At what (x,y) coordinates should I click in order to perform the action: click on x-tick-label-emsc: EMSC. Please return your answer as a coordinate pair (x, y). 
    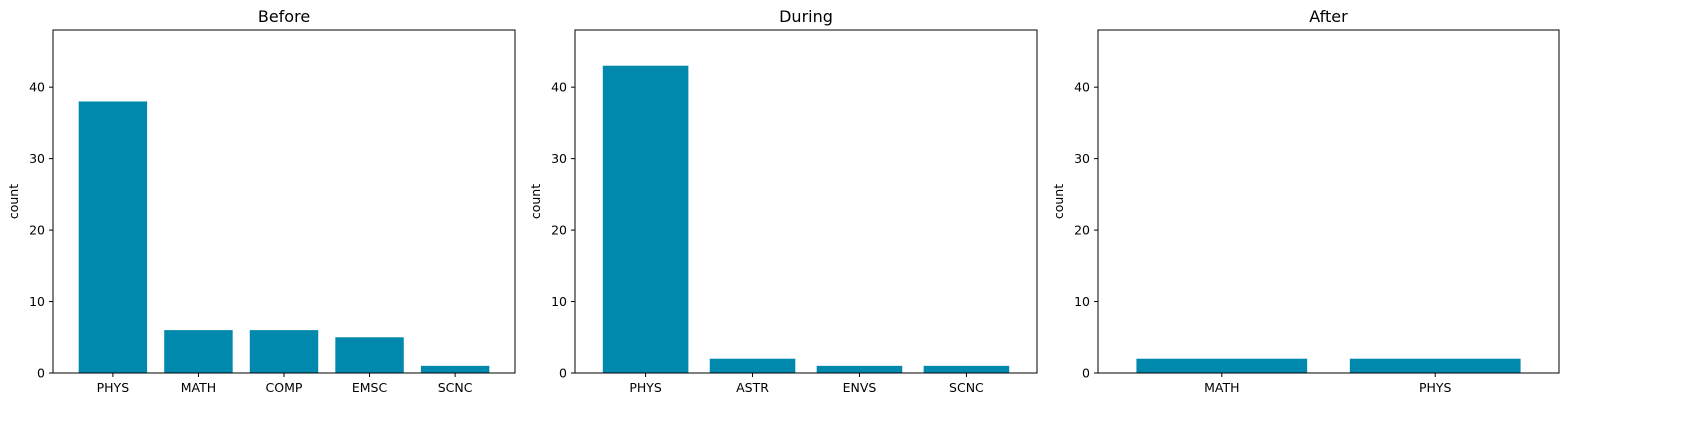
    Looking at the image, I should click on (370, 387).